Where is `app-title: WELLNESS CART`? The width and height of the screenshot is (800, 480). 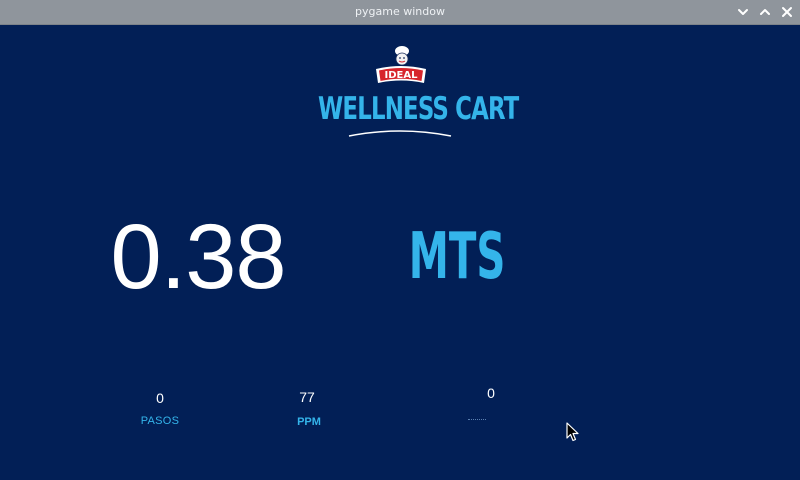
app-title: WELLNESS CART is located at coordinates (418, 109).